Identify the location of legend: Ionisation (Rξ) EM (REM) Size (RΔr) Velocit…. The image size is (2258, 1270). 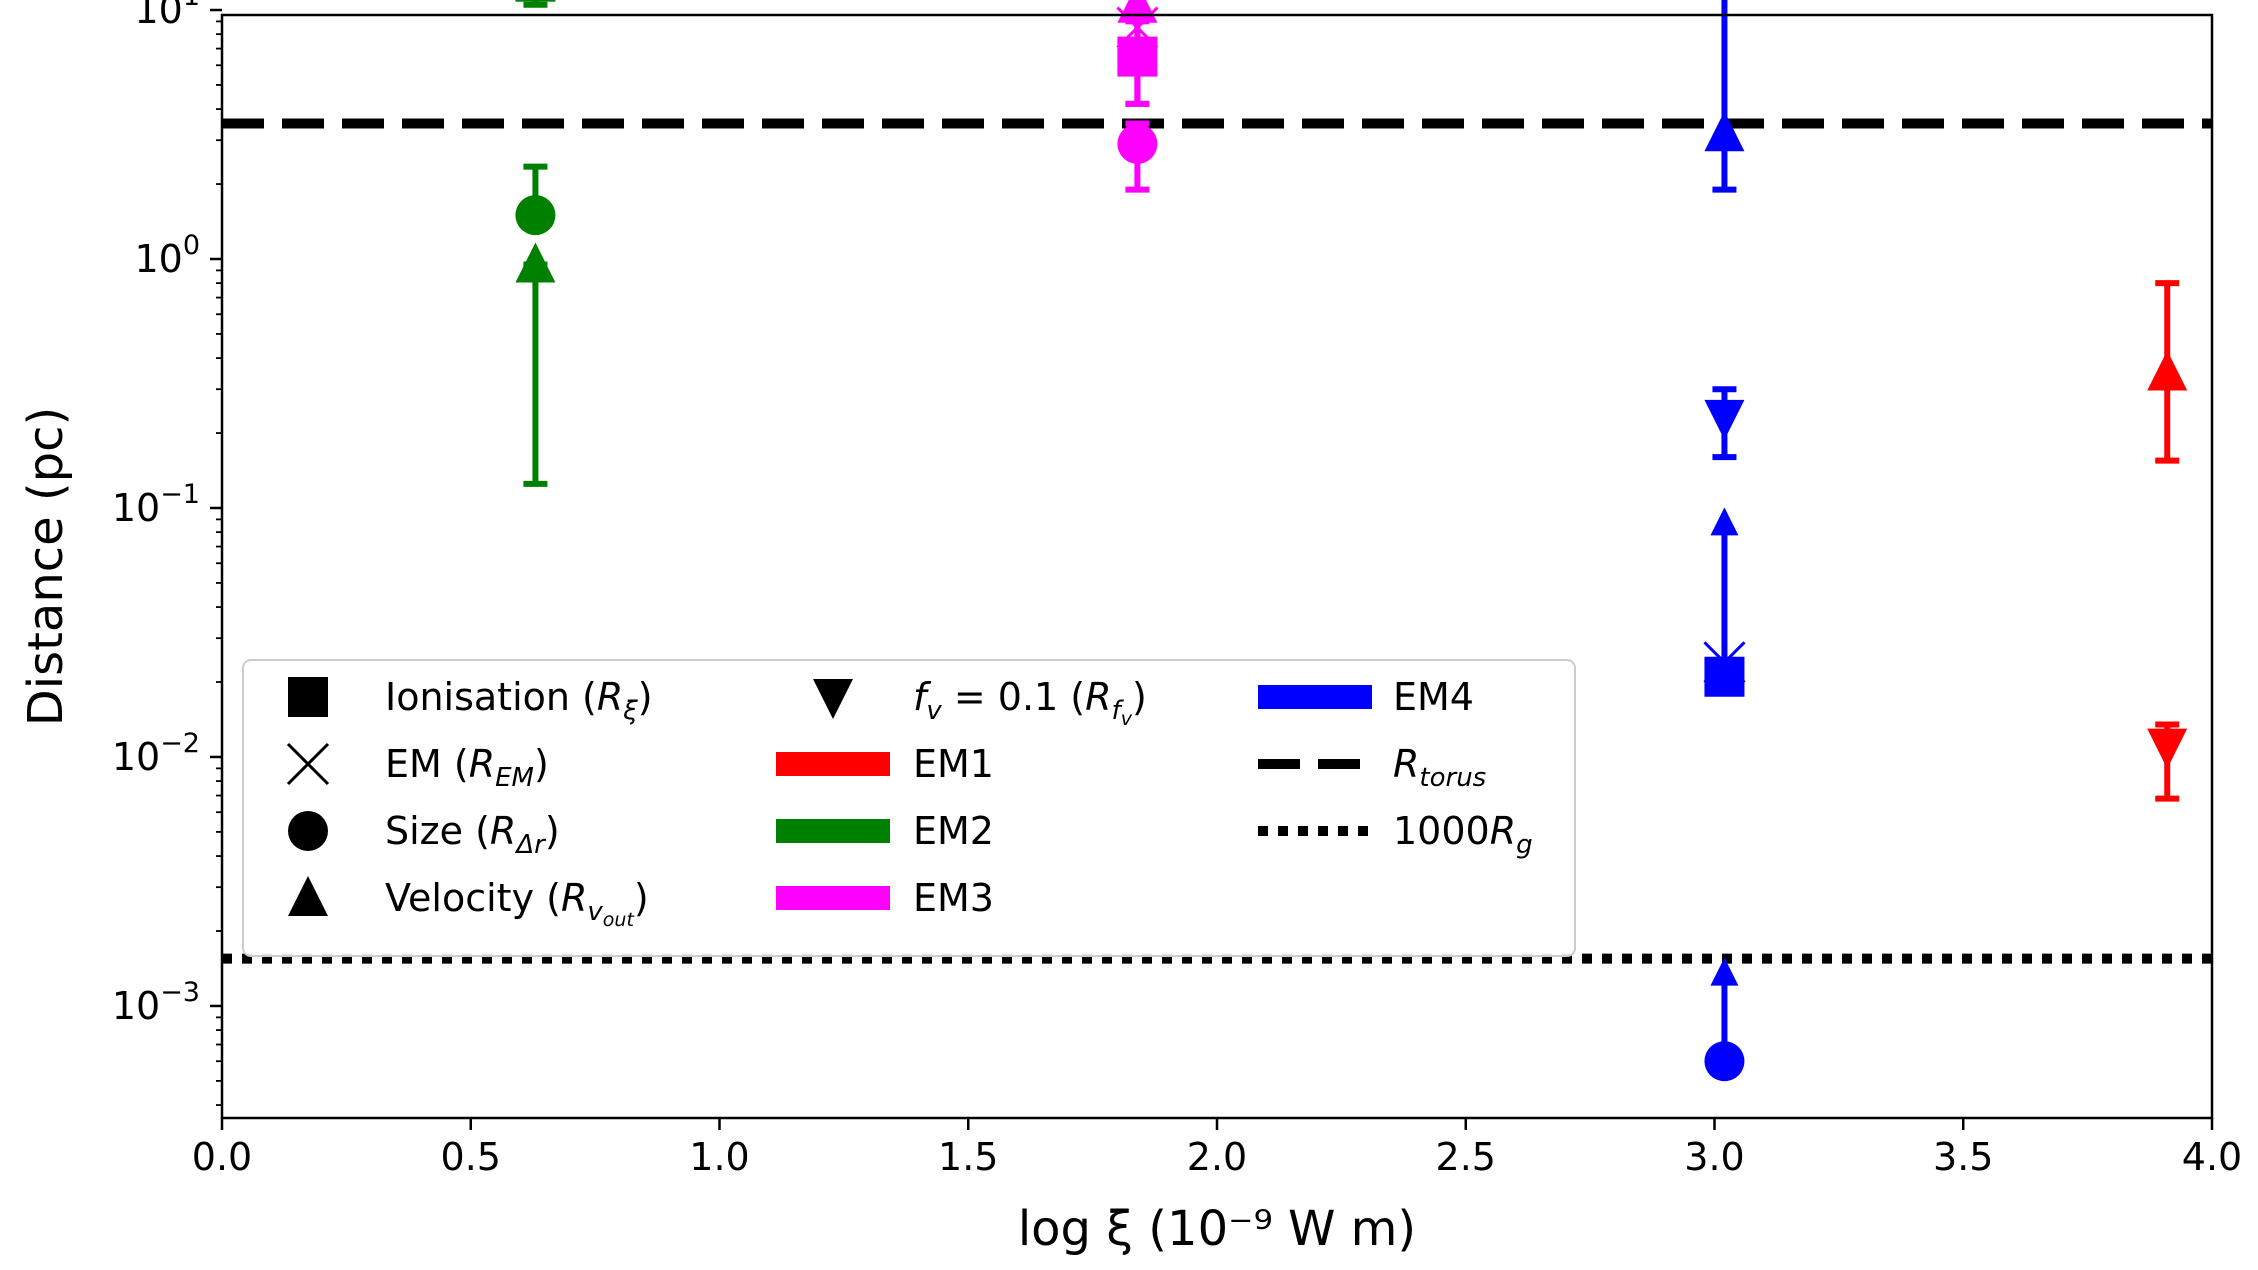
(909, 808).